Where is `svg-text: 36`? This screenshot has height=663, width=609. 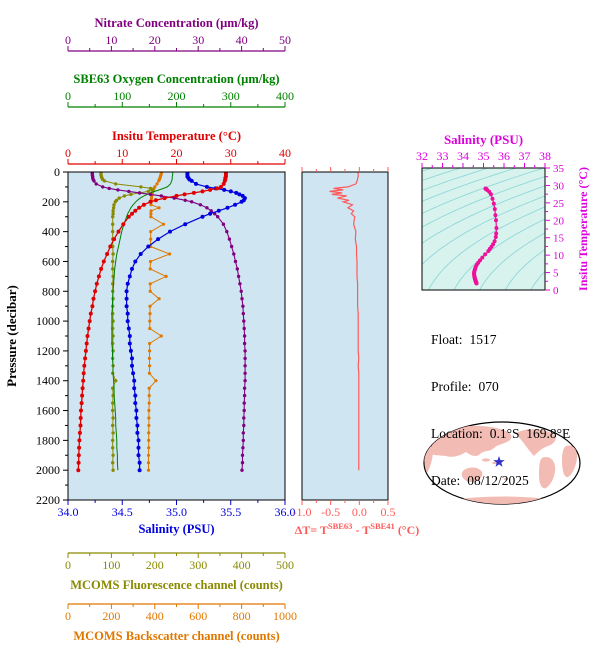
svg-text: 36 is located at coordinates (504, 156).